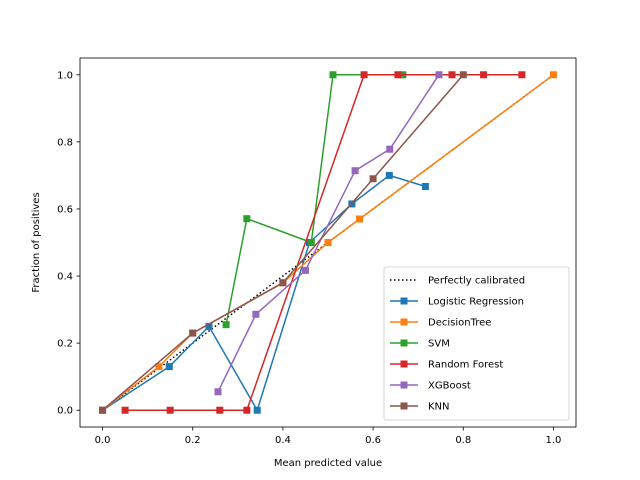 The image size is (640, 480). What do you see at coordinates (476, 302) in the screenshot?
I see `legend-label-logistic-regression: Logistic Regression` at bounding box center [476, 302].